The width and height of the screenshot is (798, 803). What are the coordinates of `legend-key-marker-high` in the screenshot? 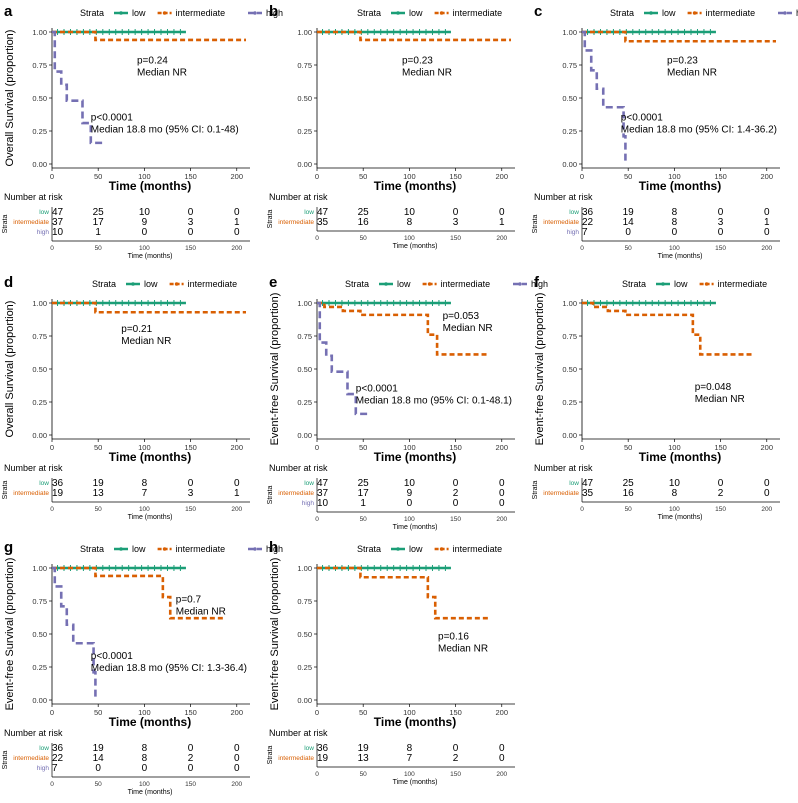 It's located at (520, 284).